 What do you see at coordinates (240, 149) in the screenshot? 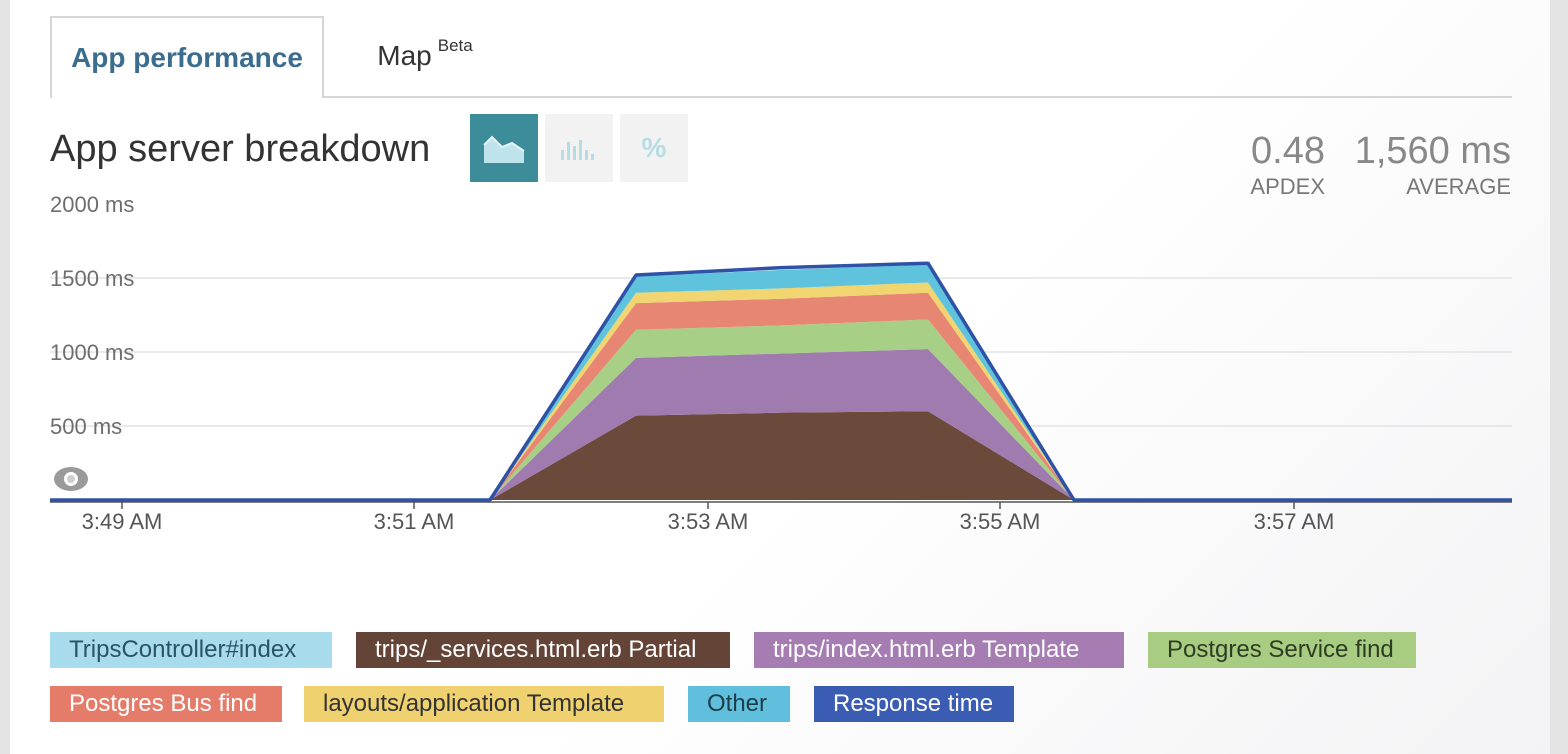
I see `chart-title: App server breakdown` at bounding box center [240, 149].